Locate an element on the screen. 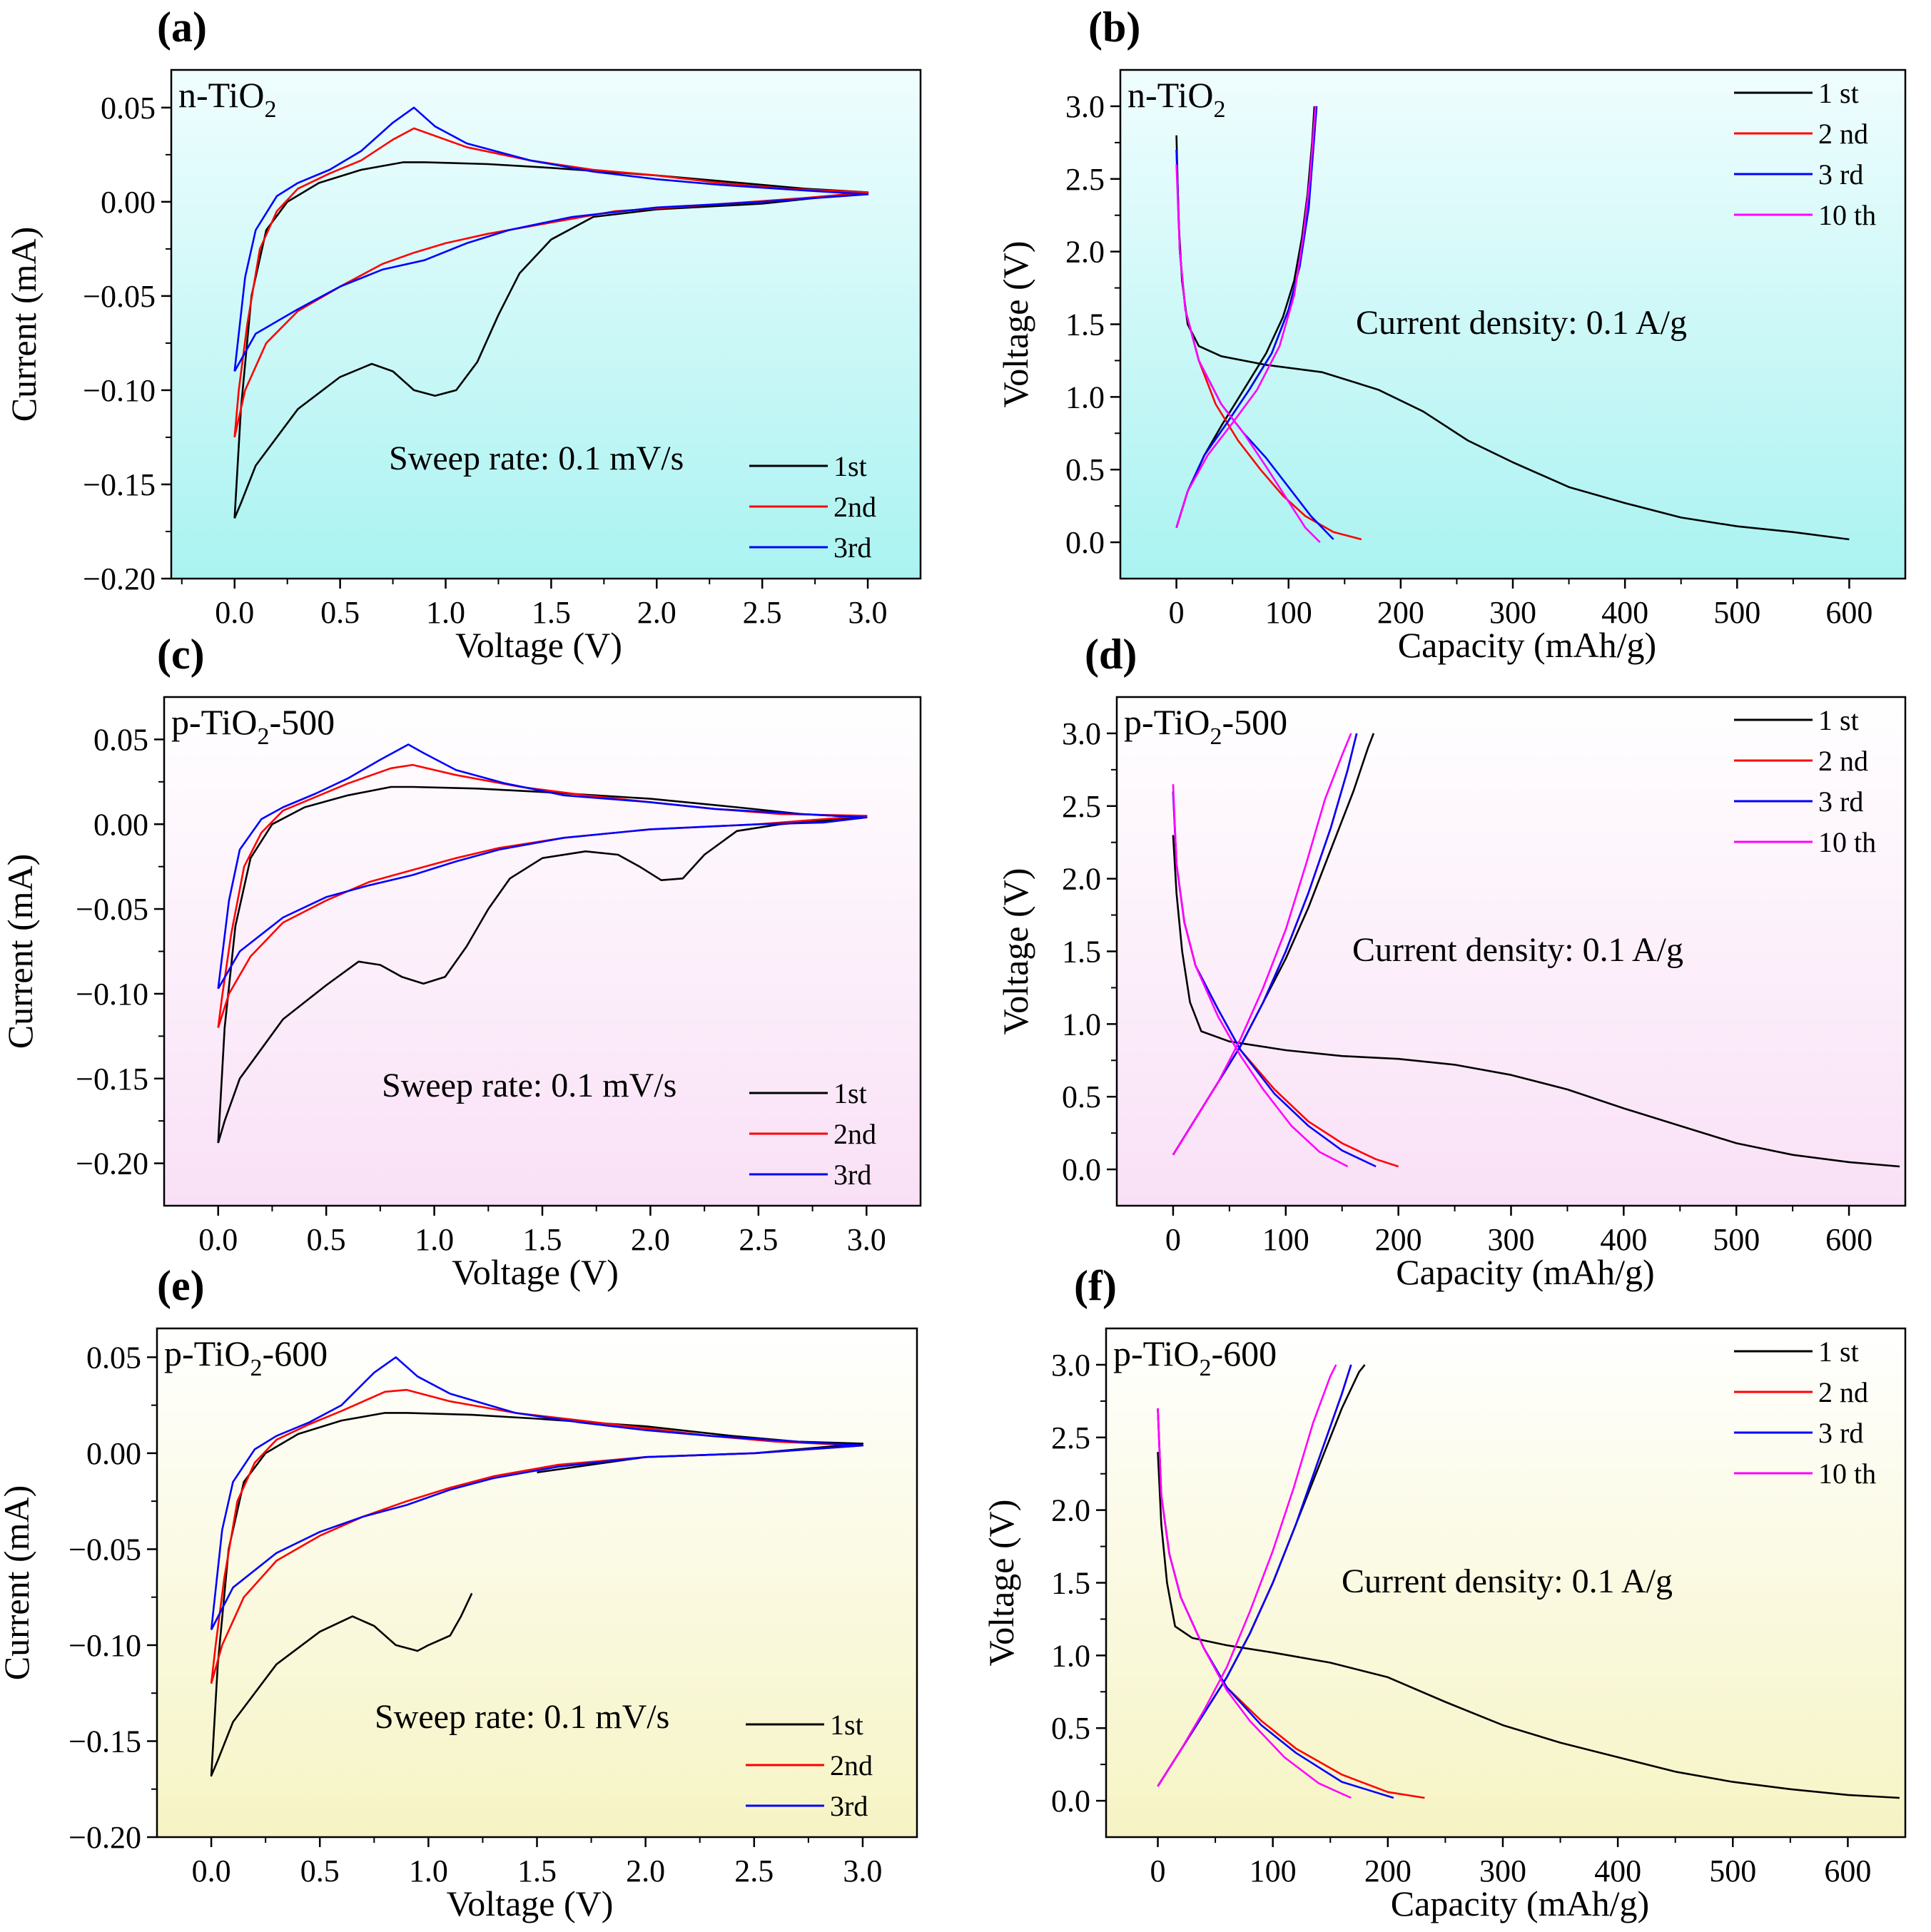  sample-subscript: 2 is located at coordinates (1219, 109).